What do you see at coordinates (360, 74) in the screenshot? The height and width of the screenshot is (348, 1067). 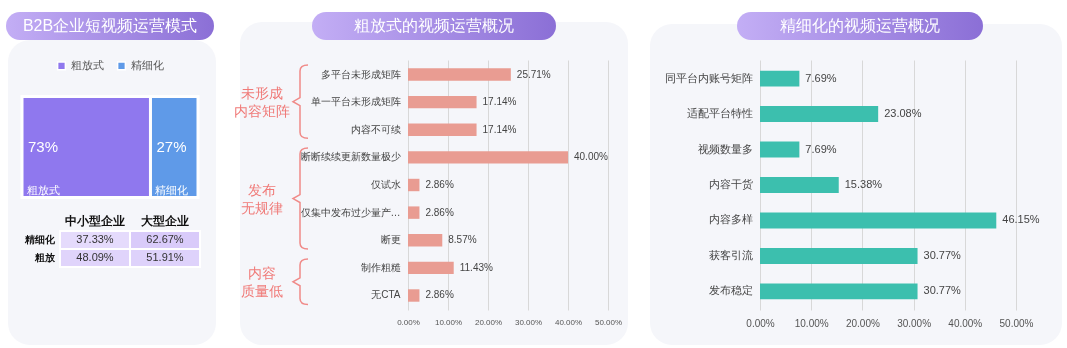 I see `y-tick-label: 多平台未形成矩阵` at bounding box center [360, 74].